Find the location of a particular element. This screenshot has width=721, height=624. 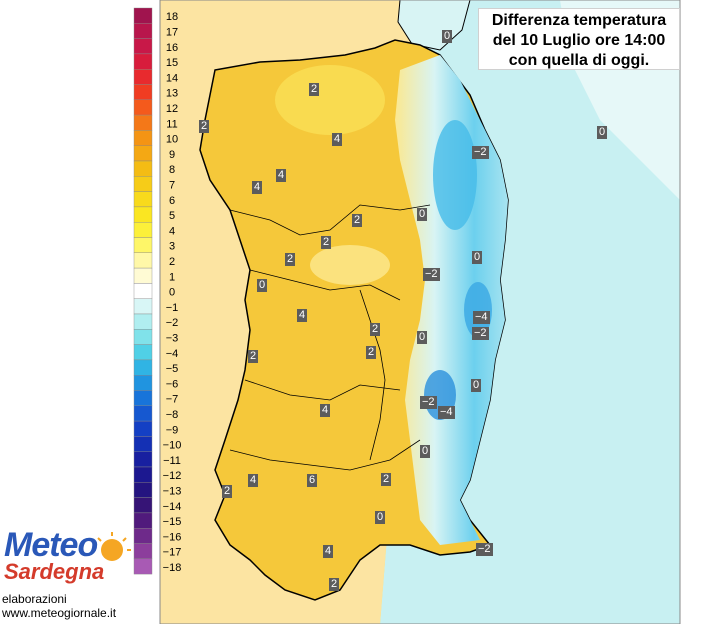

legend-label: 13 is located at coordinates (172, 94).